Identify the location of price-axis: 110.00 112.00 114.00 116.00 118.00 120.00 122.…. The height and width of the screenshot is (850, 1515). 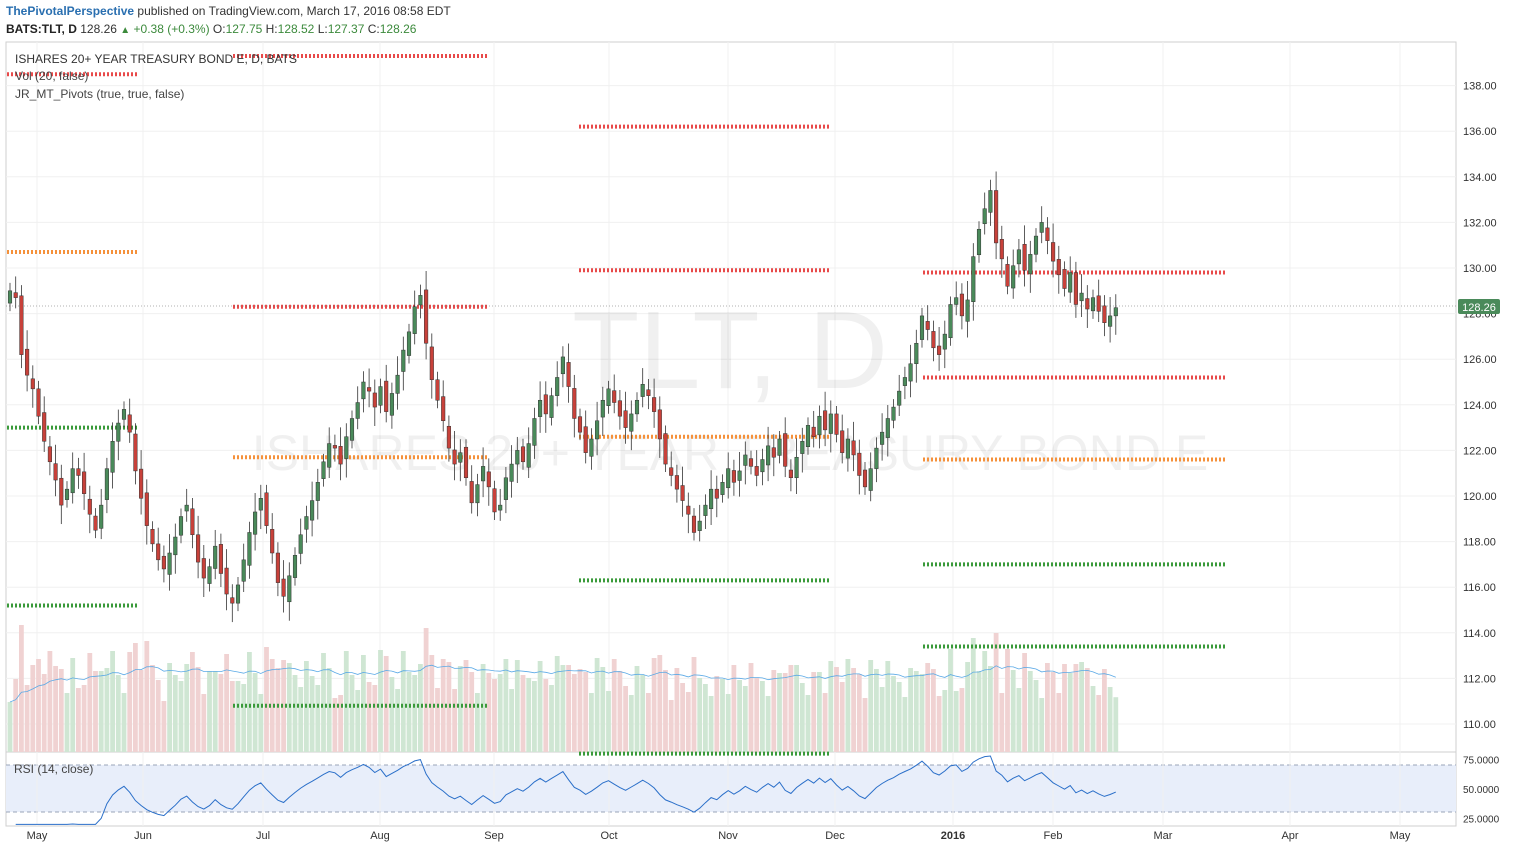
(1480, 406).